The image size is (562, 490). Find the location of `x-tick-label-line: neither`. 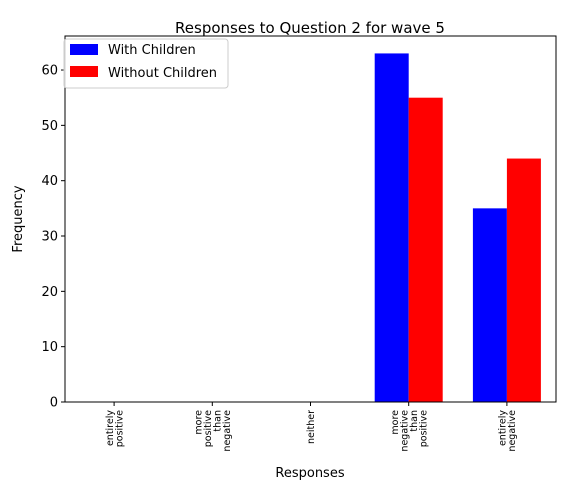

x-tick-label-line: neither is located at coordinates (311, 427).